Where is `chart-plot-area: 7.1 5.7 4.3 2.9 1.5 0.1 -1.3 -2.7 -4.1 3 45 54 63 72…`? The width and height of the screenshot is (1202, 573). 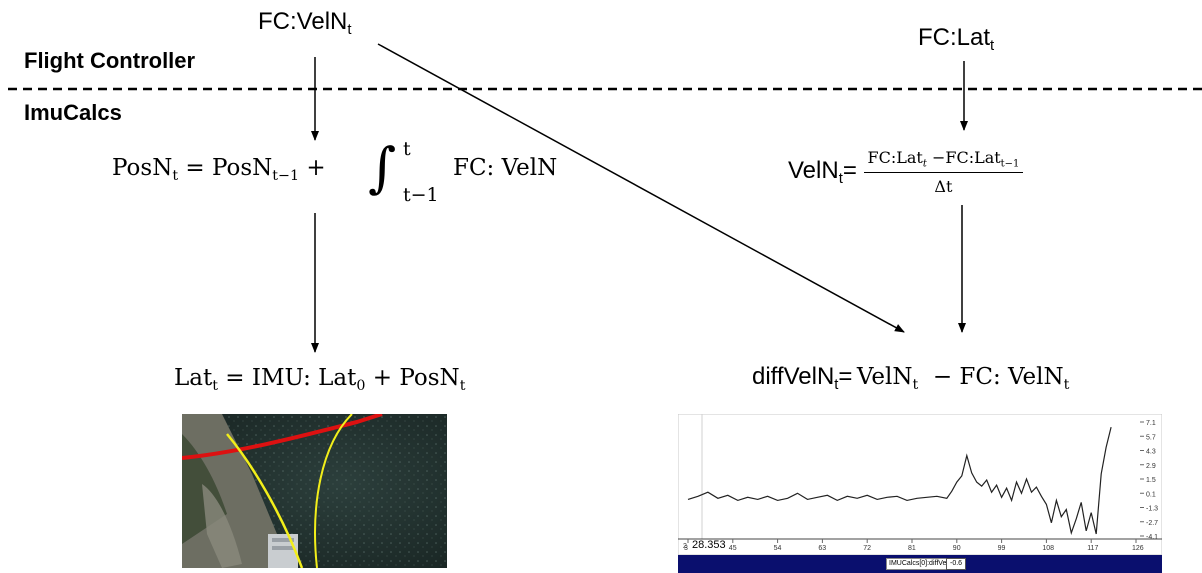 chart-plot-area: 7.1 5.7 4.3 2.9 1.5 0.1 -1.3 -2.7 -4.1 3 45 54 63 72… is located at coordinates (920, 484).